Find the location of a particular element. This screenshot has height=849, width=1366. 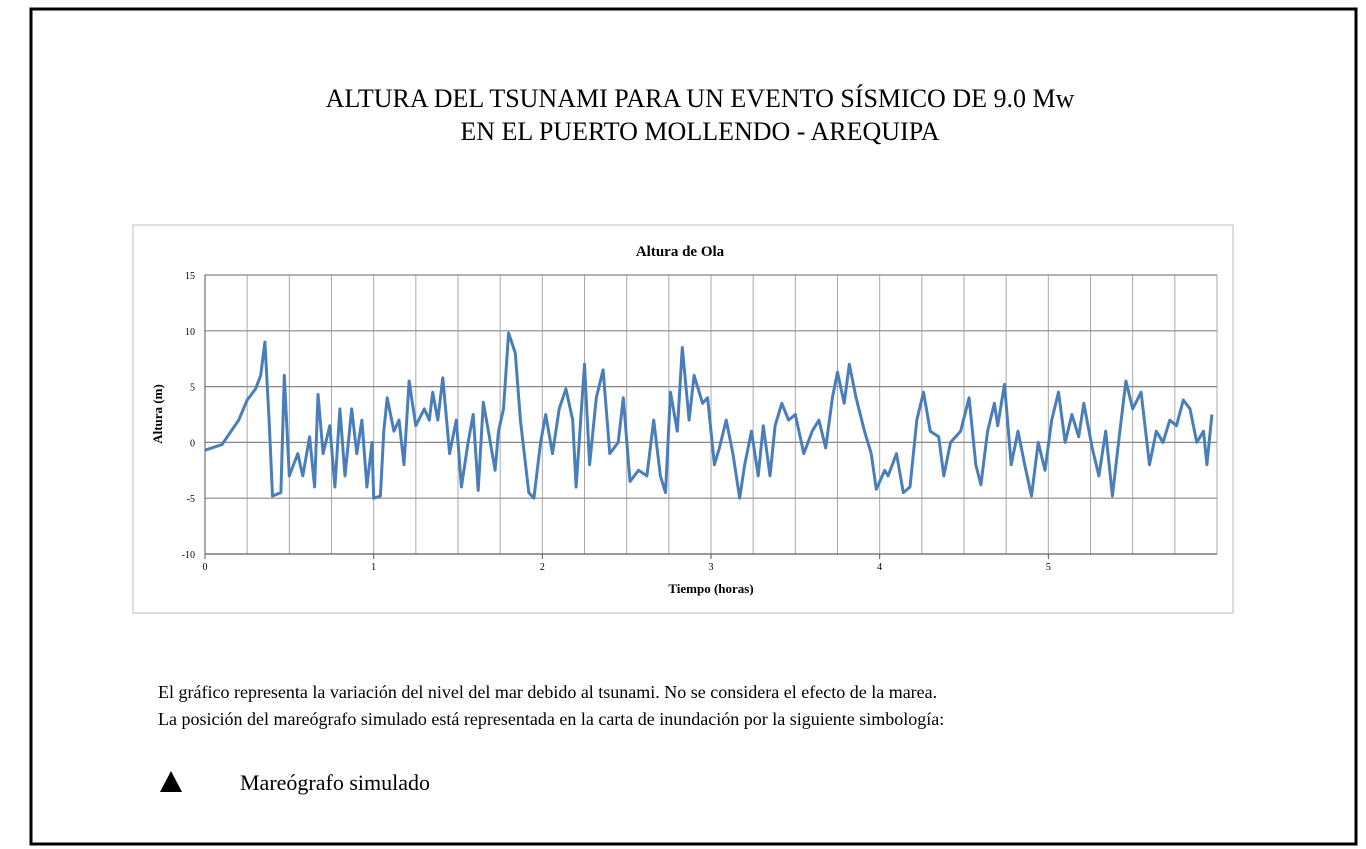

y-tick-label: 5 is located at coordinates (192, 388).